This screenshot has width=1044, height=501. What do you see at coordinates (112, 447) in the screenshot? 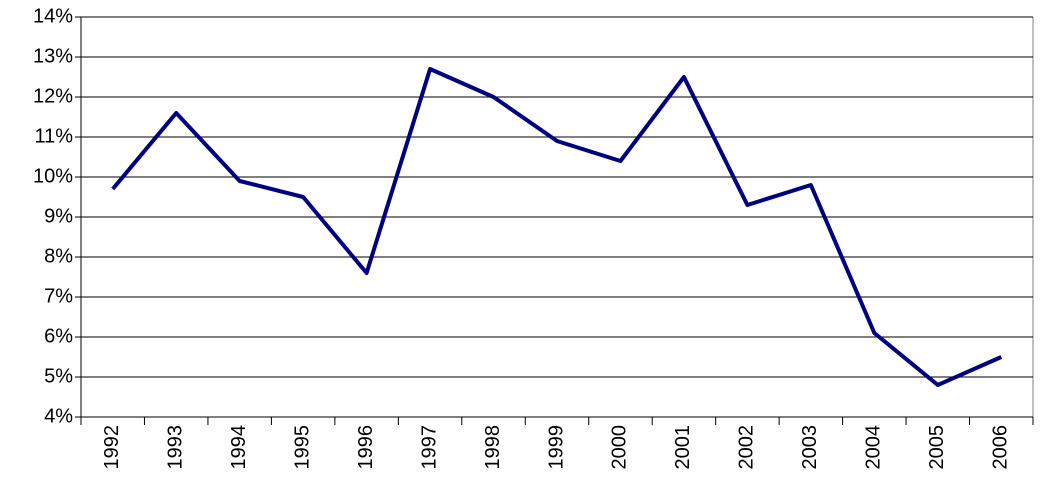
I see `x-tick-label: 1992` at bounding box center [112, 447].